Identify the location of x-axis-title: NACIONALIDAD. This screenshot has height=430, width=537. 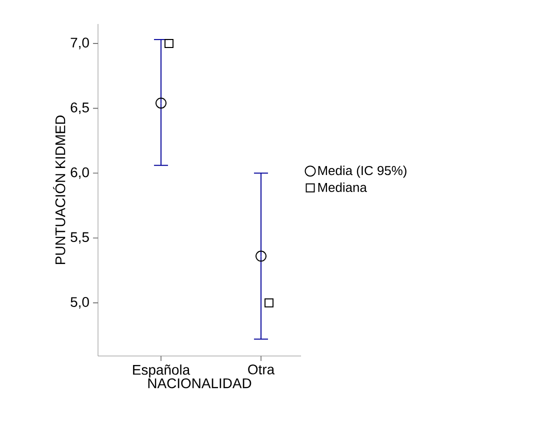
(200, 383).